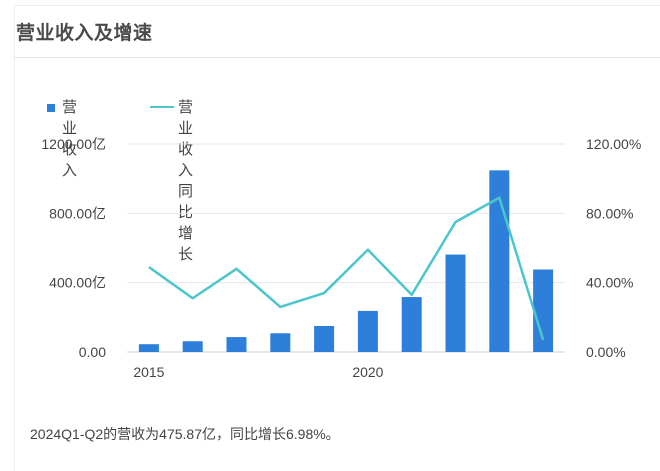  I want to click on summary-text: 2024Q1-Q2的营收为475.87亿，同比增长6.98%。, so click(185, 434).